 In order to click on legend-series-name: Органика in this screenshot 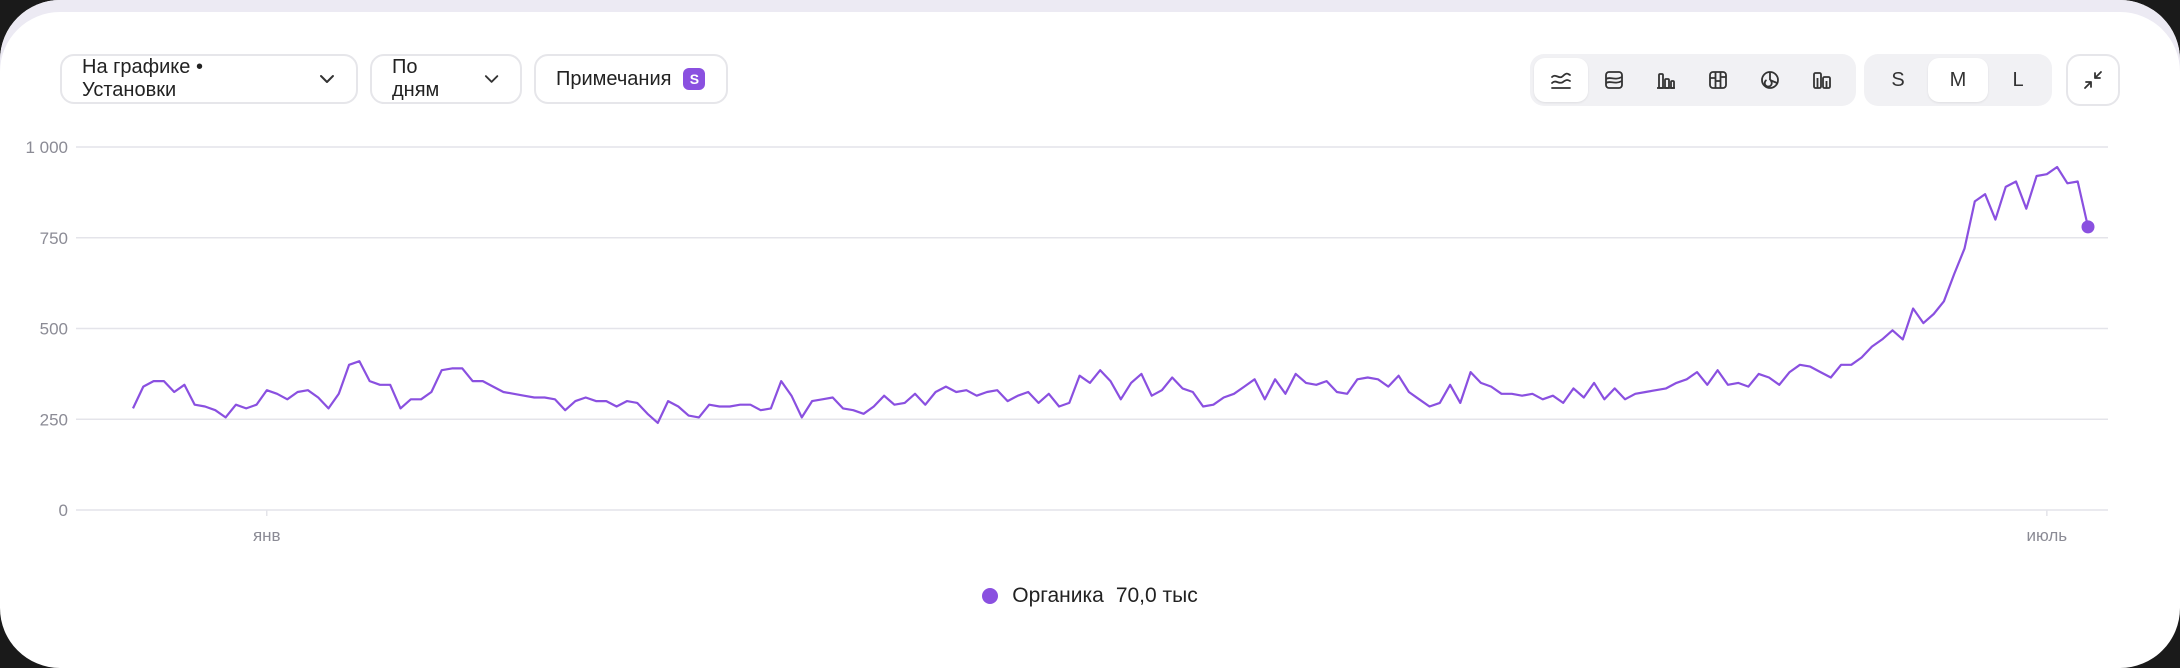, I will do `click(1058, 595)`.